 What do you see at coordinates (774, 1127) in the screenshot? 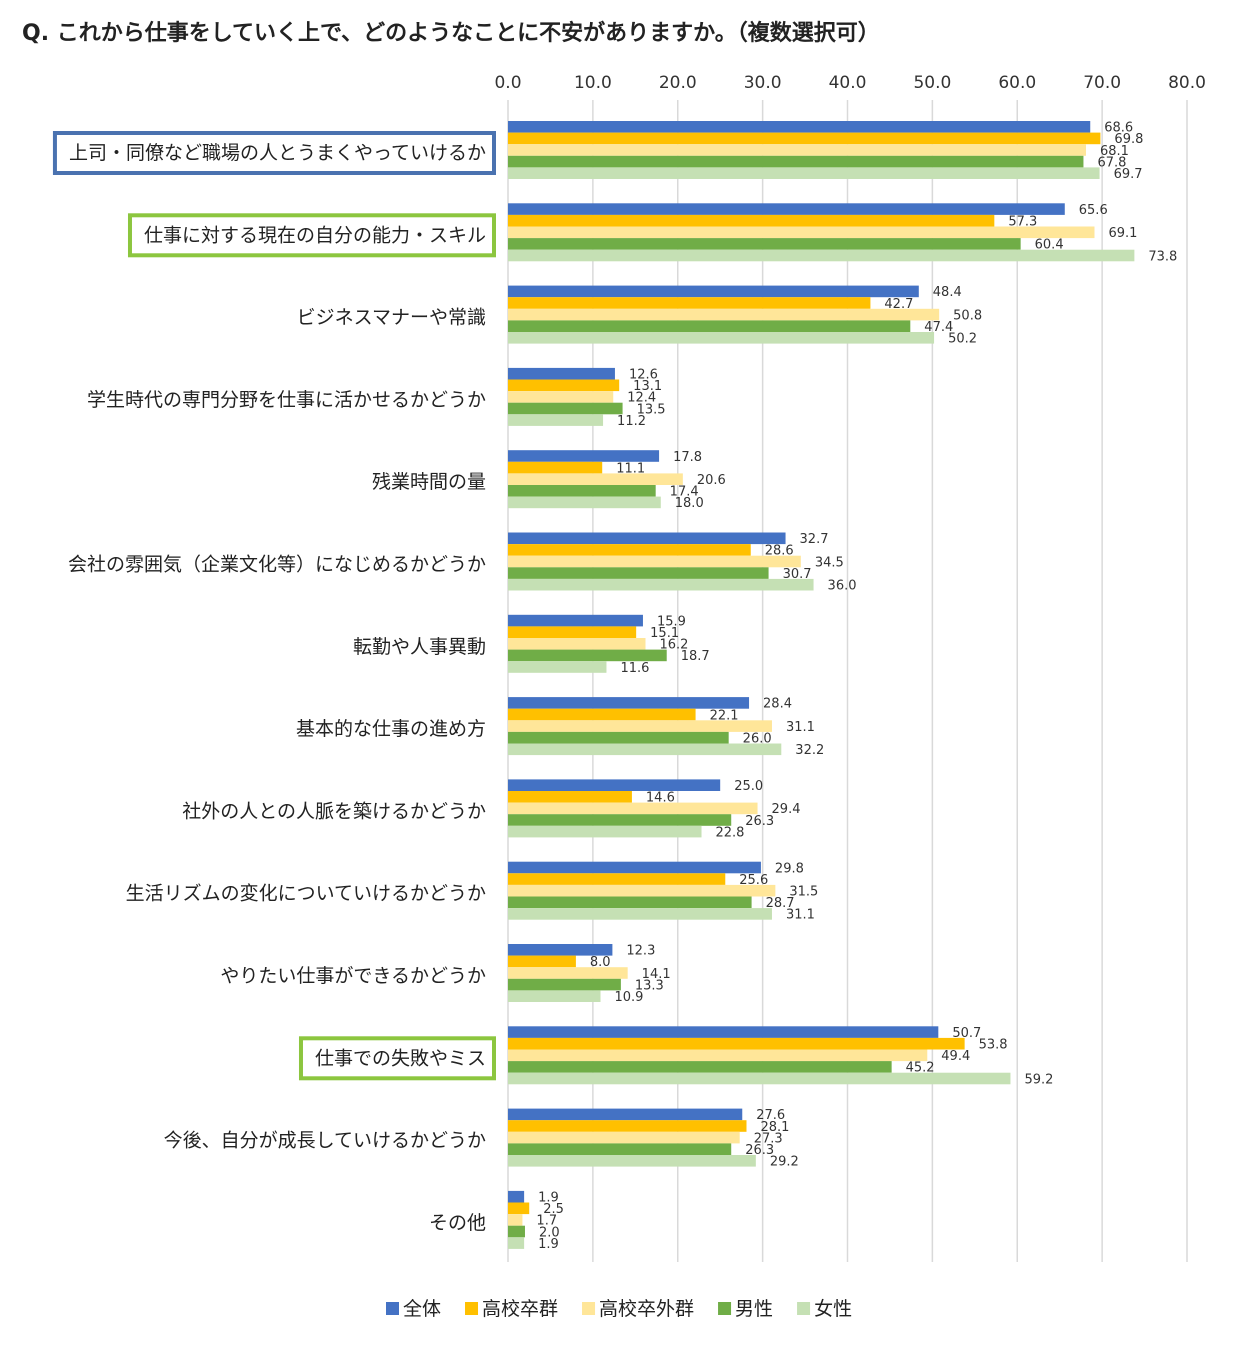
I see `data-label: 28.1` at bounding box center [774, 1127].